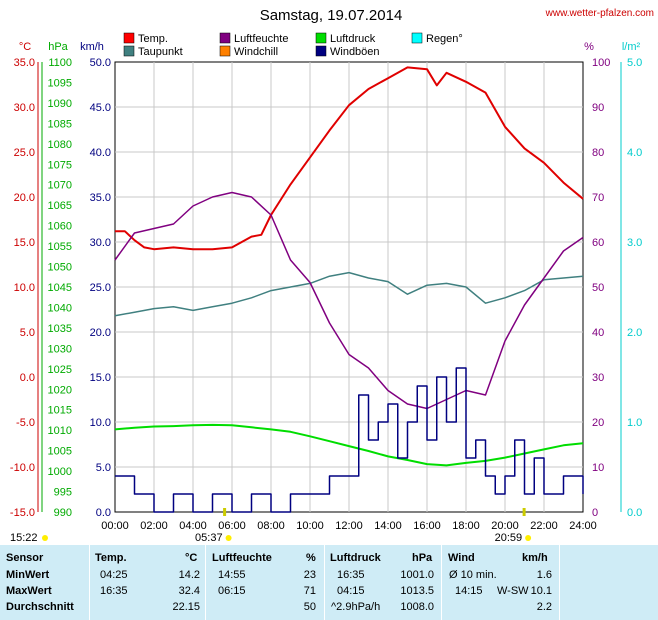 This screenshot has height=620, width=658. I want to click on wind-time: 14:15, so click(469, 591).